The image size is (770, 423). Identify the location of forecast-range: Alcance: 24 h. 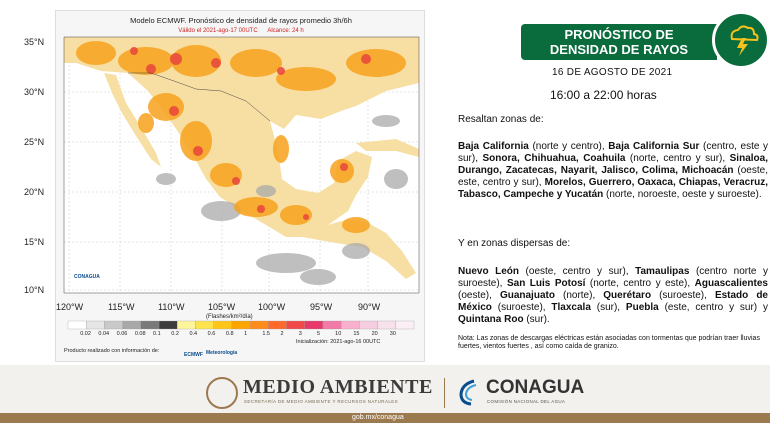
(285, 31).